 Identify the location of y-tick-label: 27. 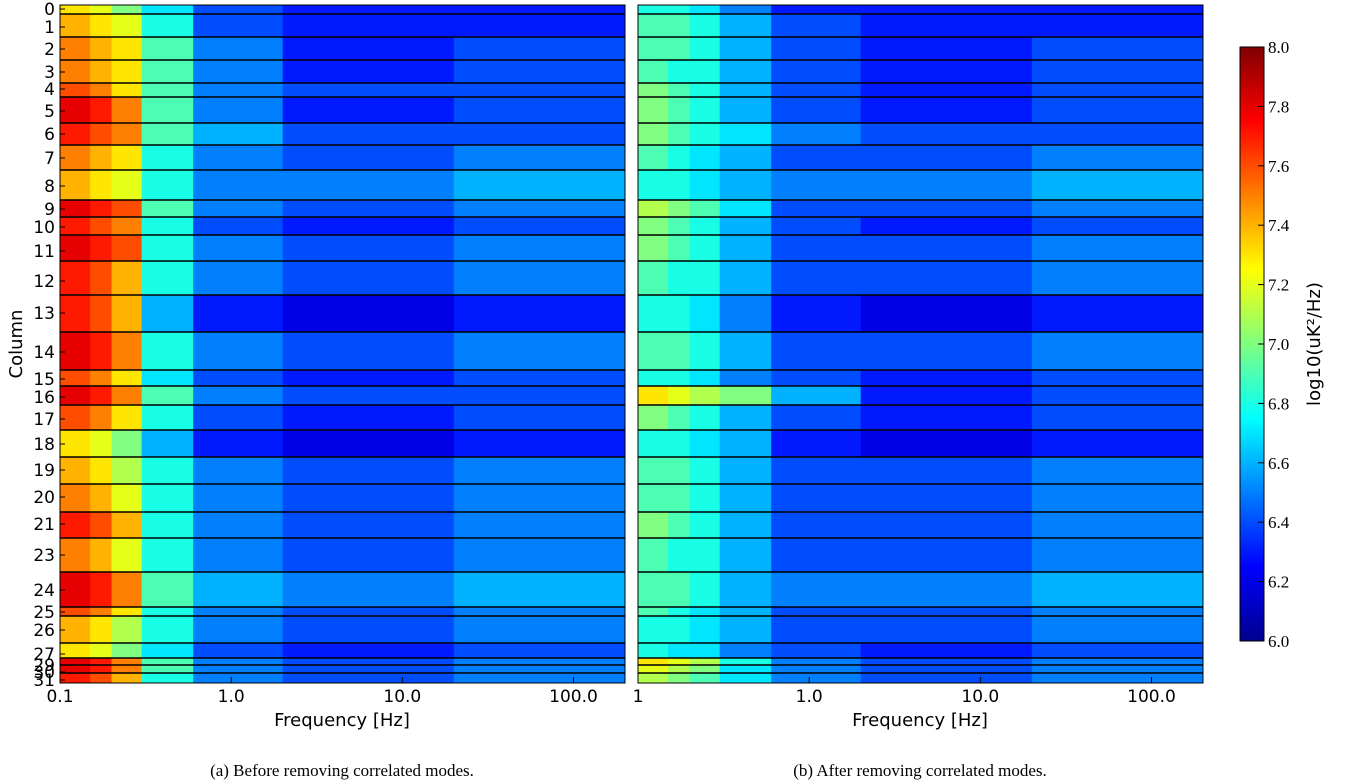
(44, 655).